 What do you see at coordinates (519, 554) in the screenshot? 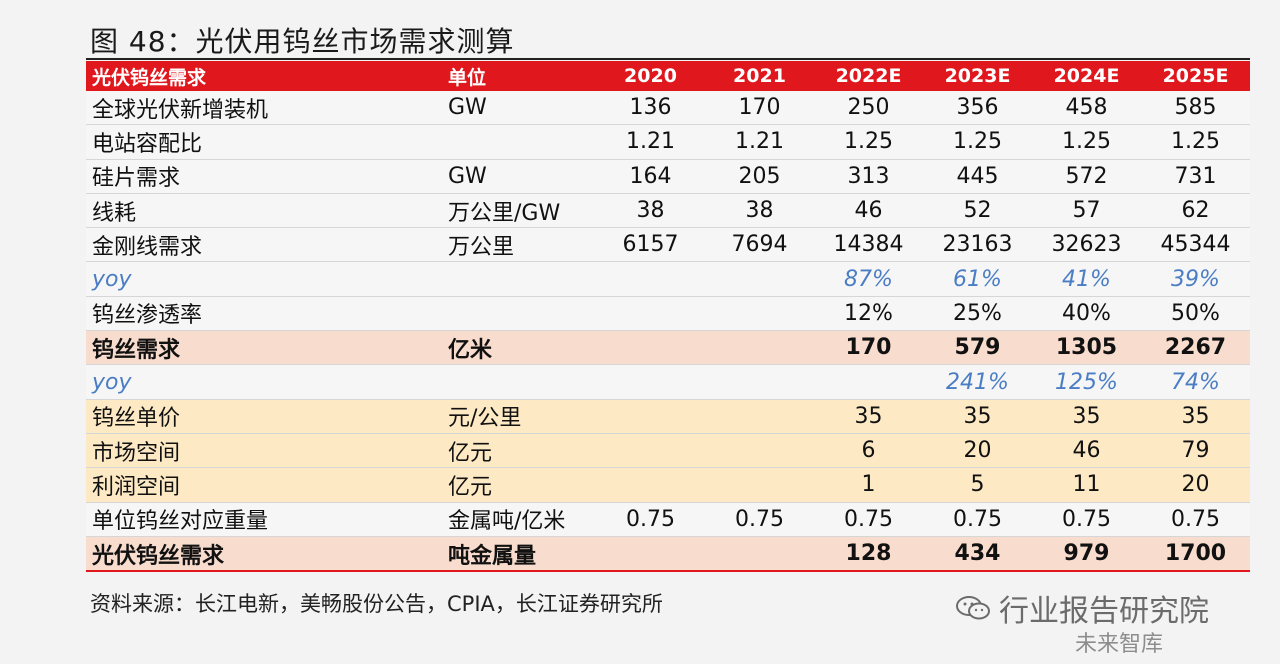
I see `unit-cell: 吨金属量` at bounding box center [519, 554].